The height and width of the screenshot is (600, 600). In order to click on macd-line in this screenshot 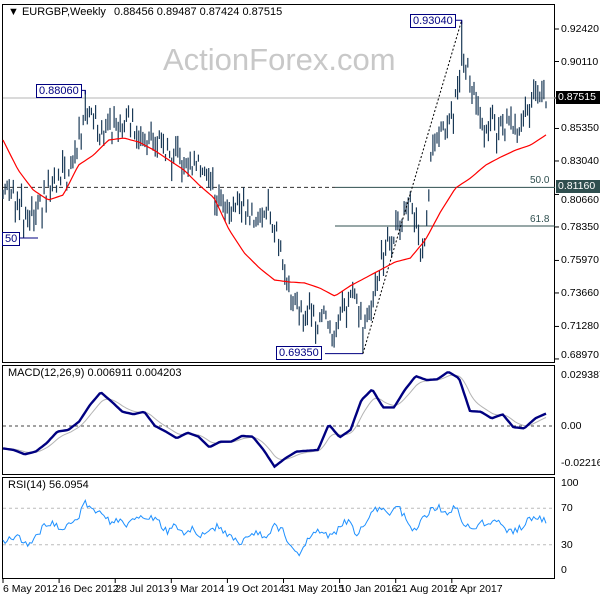, I will do `click(274, 420)`.